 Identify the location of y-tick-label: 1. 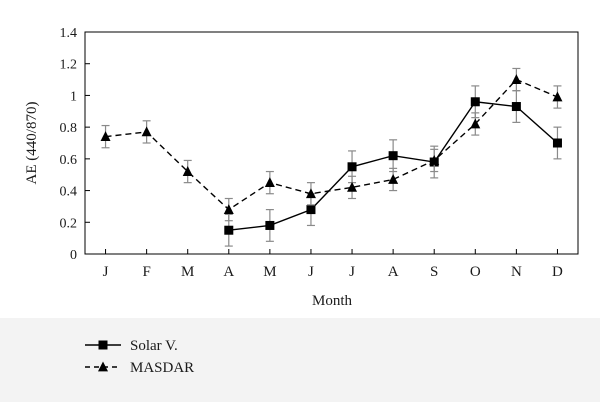
(73, 96).